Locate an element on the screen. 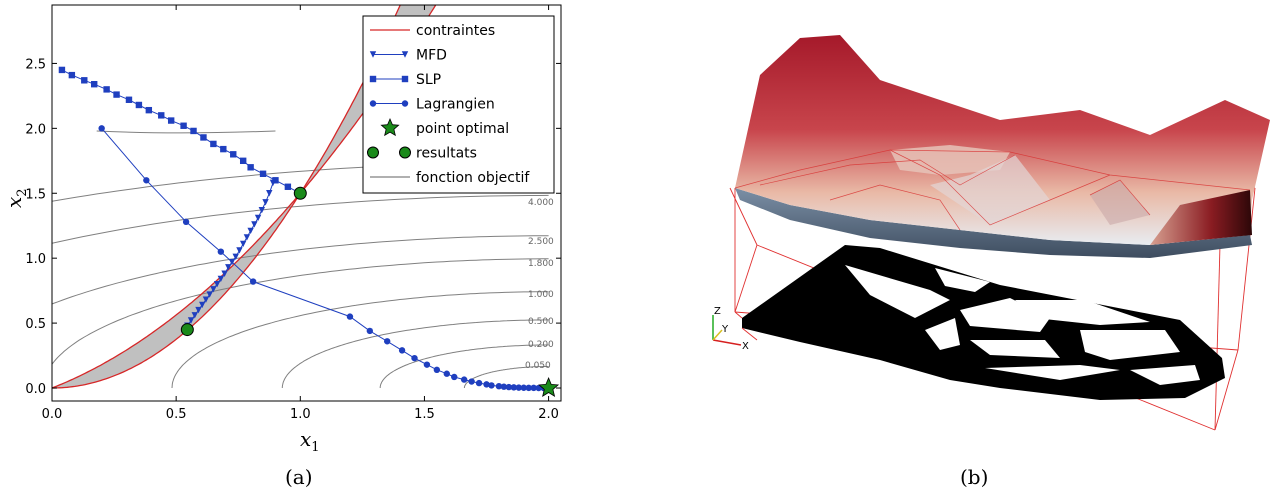 This screenshot has width=1273, height=497. contour-label: 1.000 is located at coordinates (541, 295).